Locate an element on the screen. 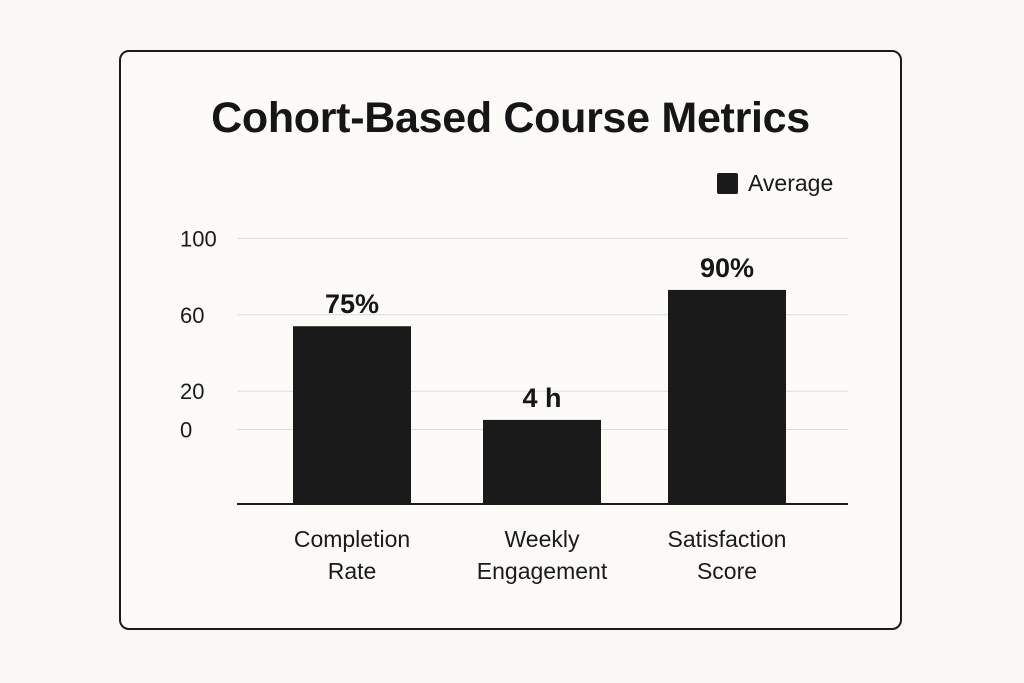  y-tick-label: 0 is located at coordinates (186, 429).